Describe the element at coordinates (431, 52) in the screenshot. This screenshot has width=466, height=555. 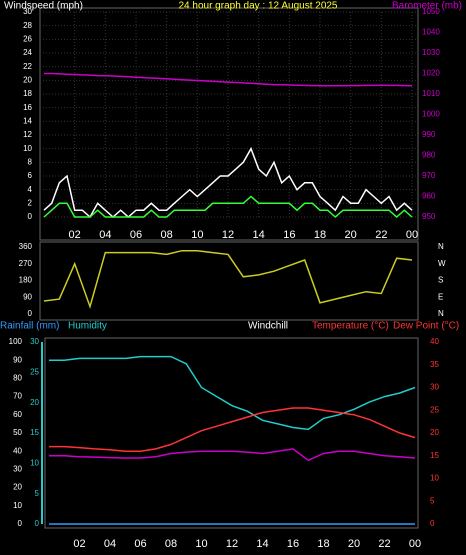
I see `y2-tick-label: 1030` at that location.